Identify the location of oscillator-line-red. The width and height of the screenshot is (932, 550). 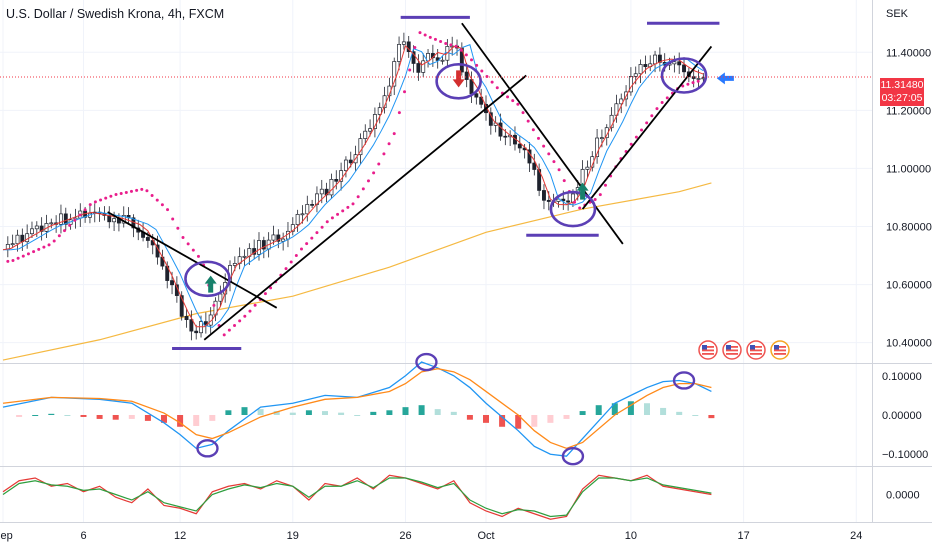
(357, 497).